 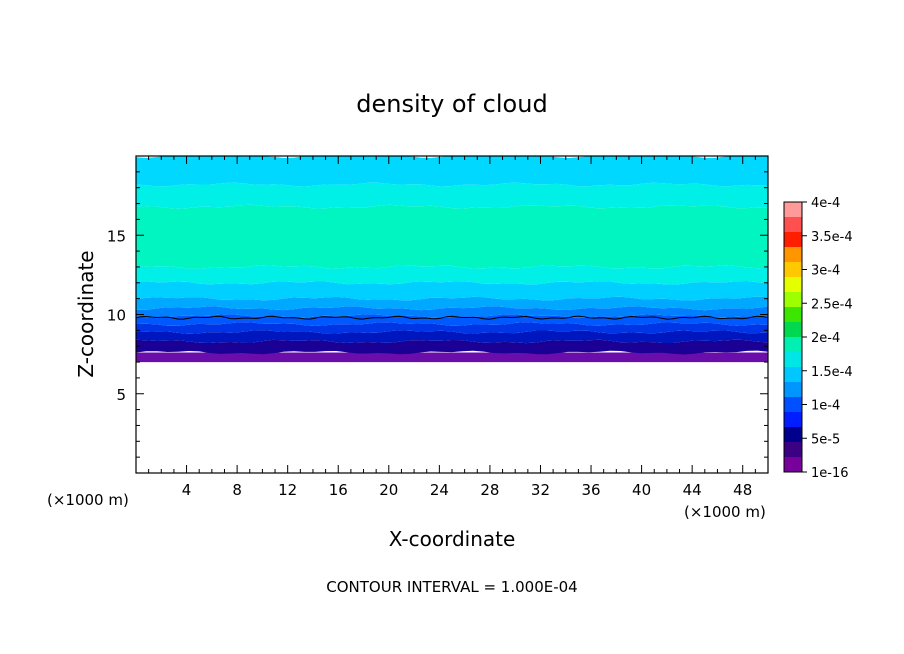 I want to click on colorbar-label: 1e-16, so click(x=830, y=473).